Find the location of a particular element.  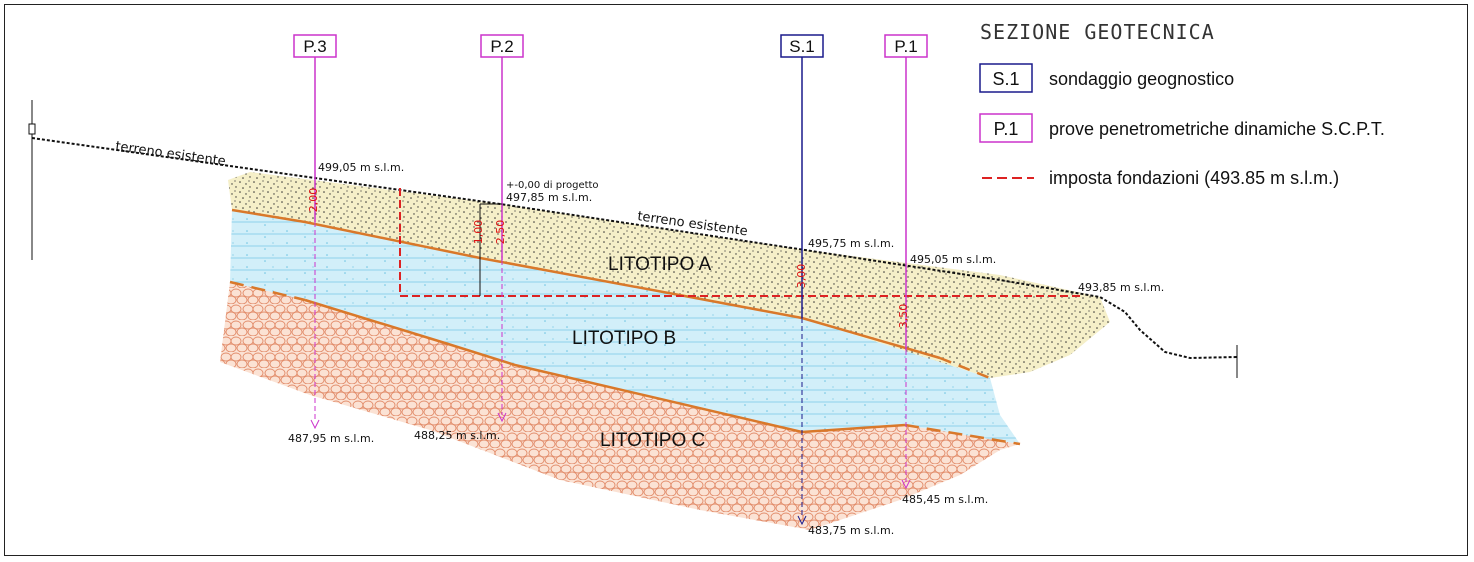

litotipo-a-label: LITOTIPO A is located at coordinates (659, 264).